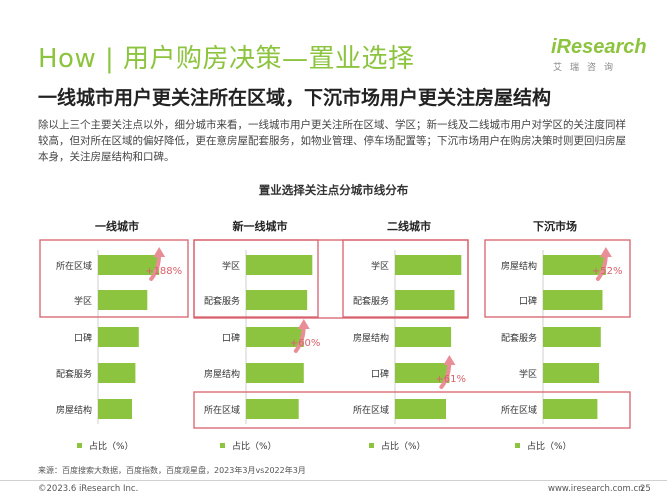 Image resolution: width=667 pixels, height=500 pixels. Describe the element at coordinates (231, 266) in the screenshot. I see `chart-1-tick-label: 学区` at that location.